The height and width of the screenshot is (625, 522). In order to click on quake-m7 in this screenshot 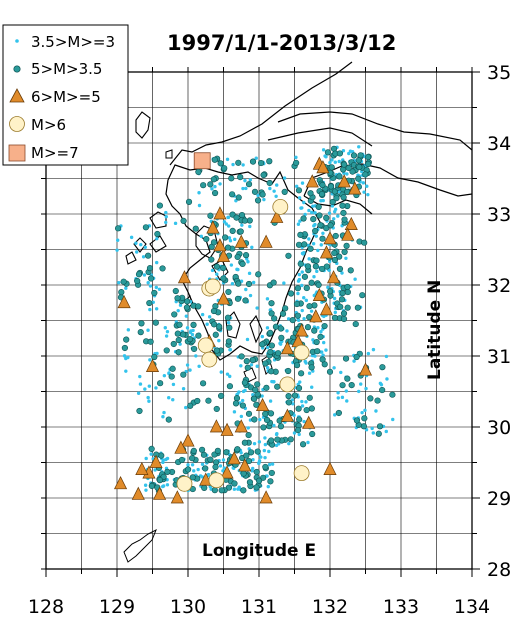, I will do `click(202, 161)`.